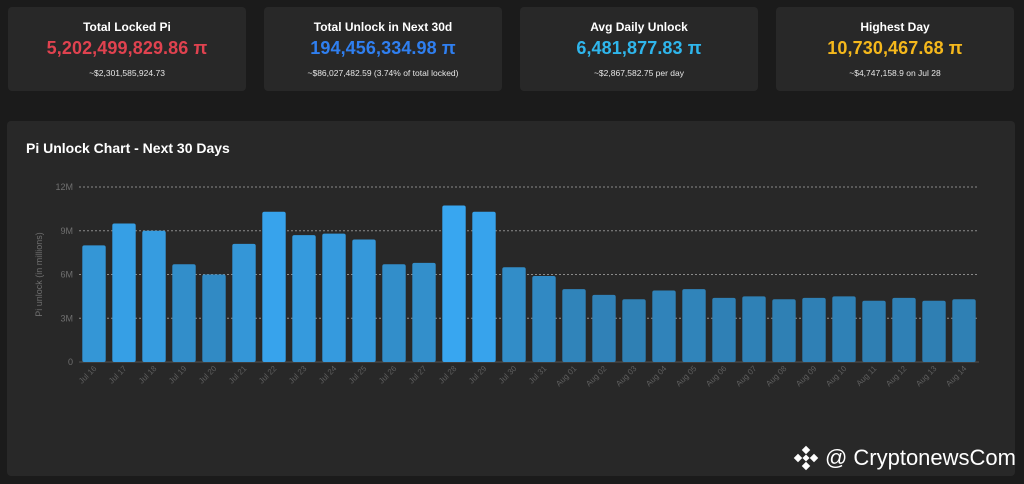 This screenshot has width=1024, height=484. What do you see at coordinates (656, 376) in the screenshot?
I see `x-tick-label: Aug 04` at bounding box center [656, 376].